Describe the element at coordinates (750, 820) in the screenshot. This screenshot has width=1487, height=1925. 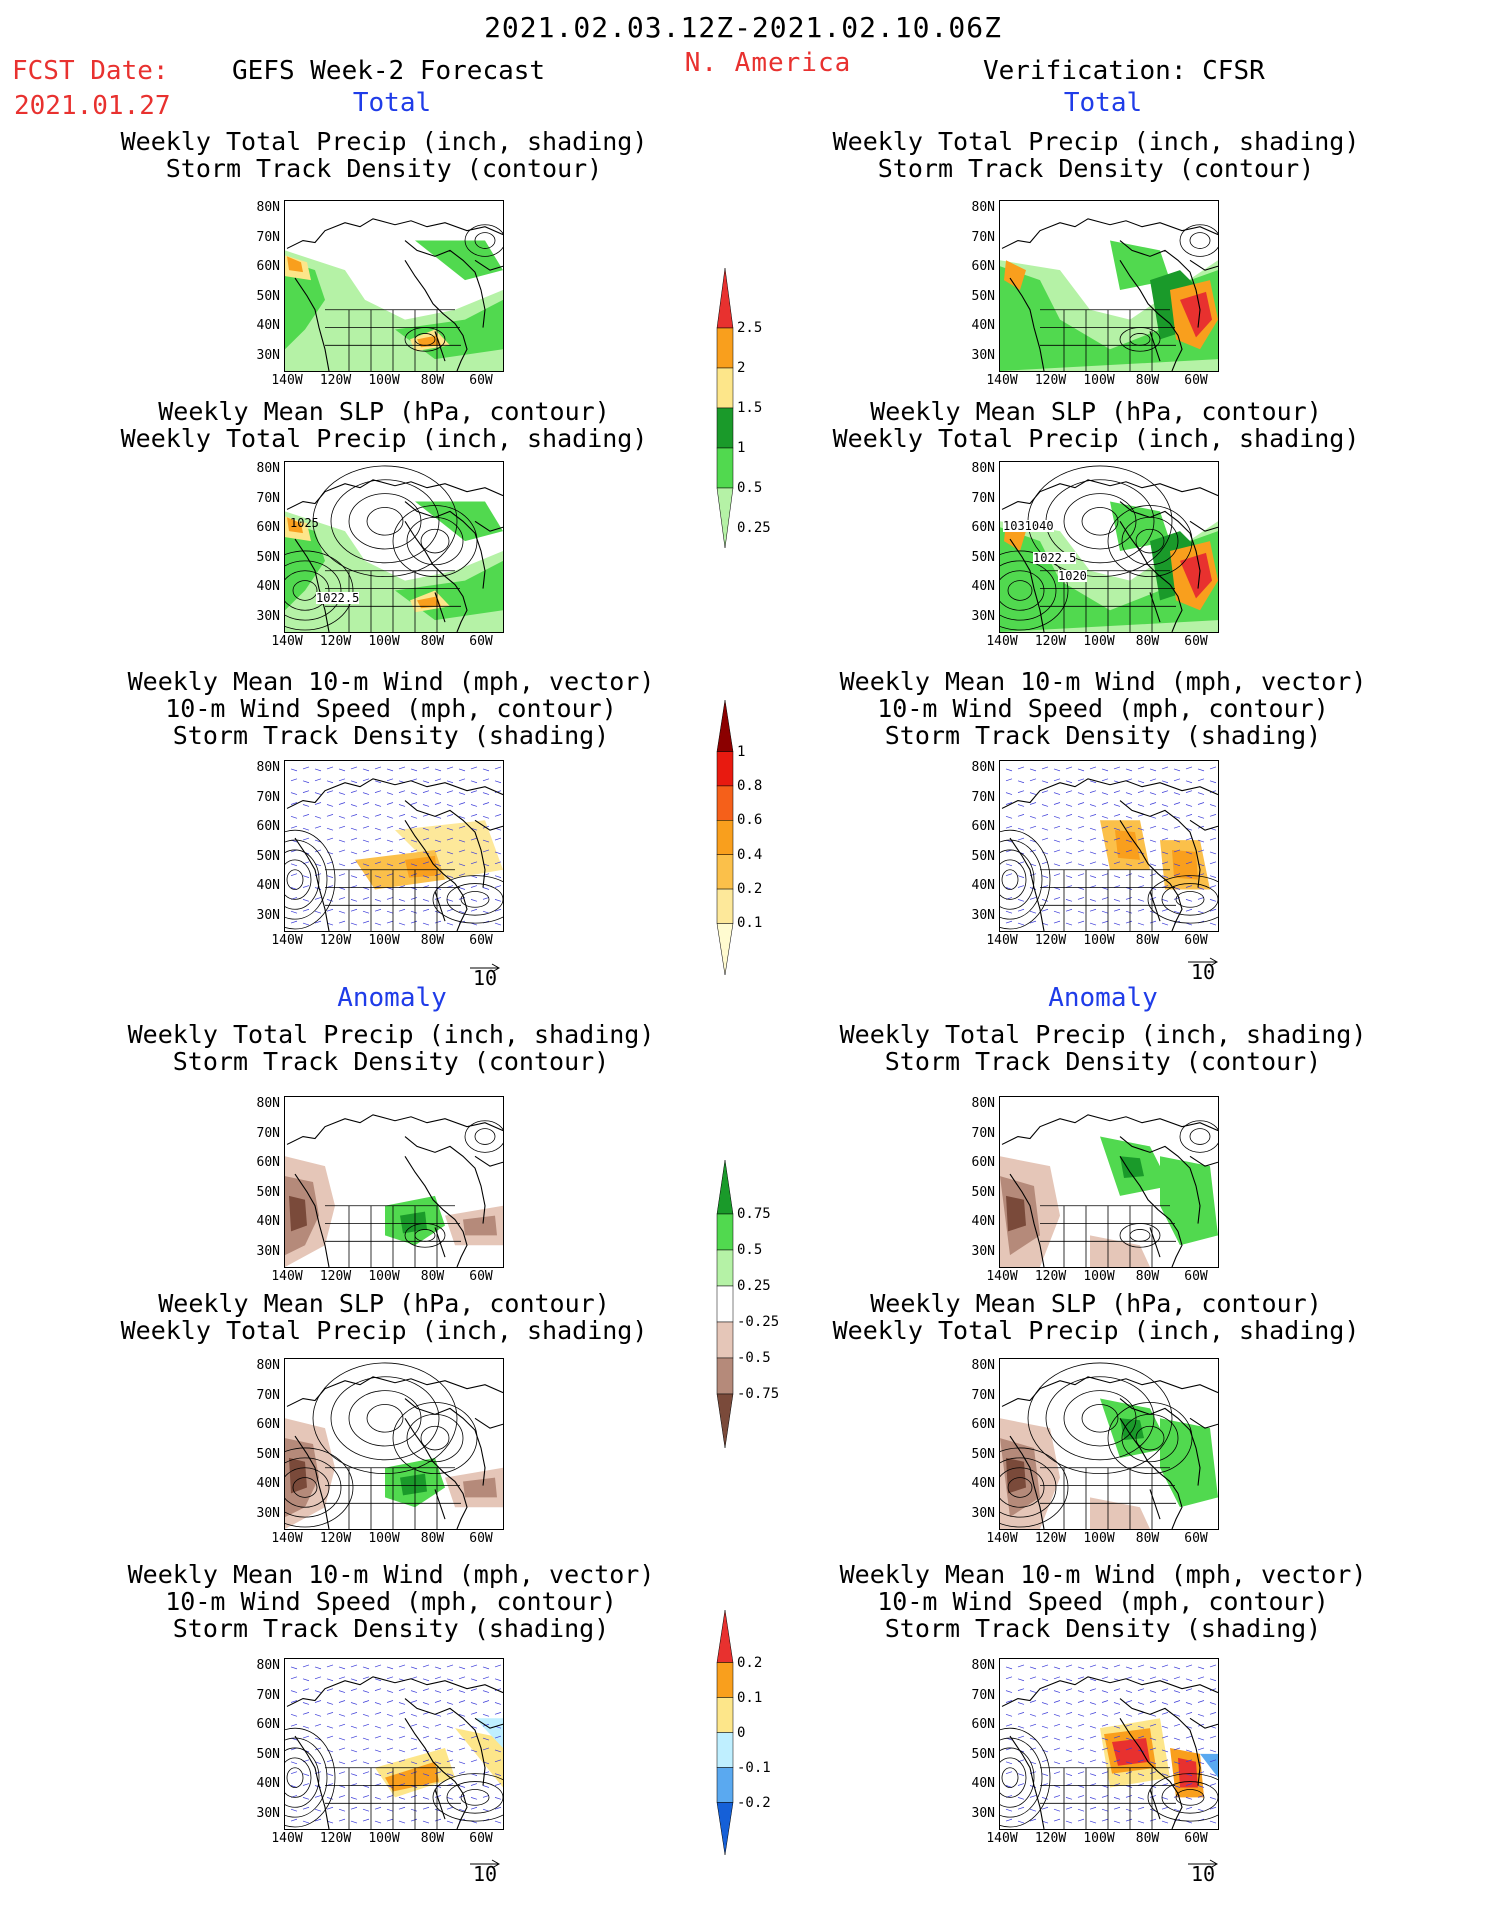
I see `colorbar-label: 0.6` at that location.